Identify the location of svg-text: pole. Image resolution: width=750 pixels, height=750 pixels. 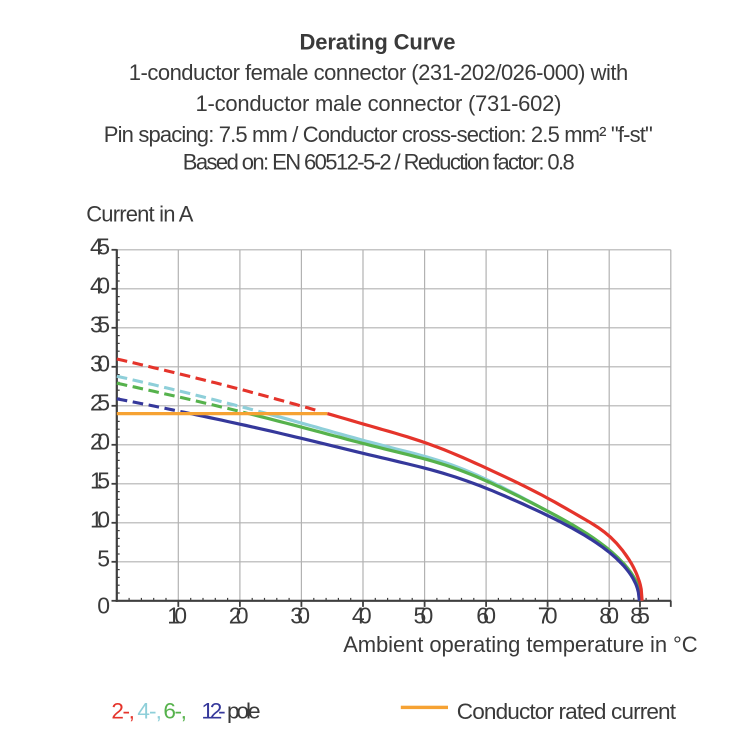
(244, 711).